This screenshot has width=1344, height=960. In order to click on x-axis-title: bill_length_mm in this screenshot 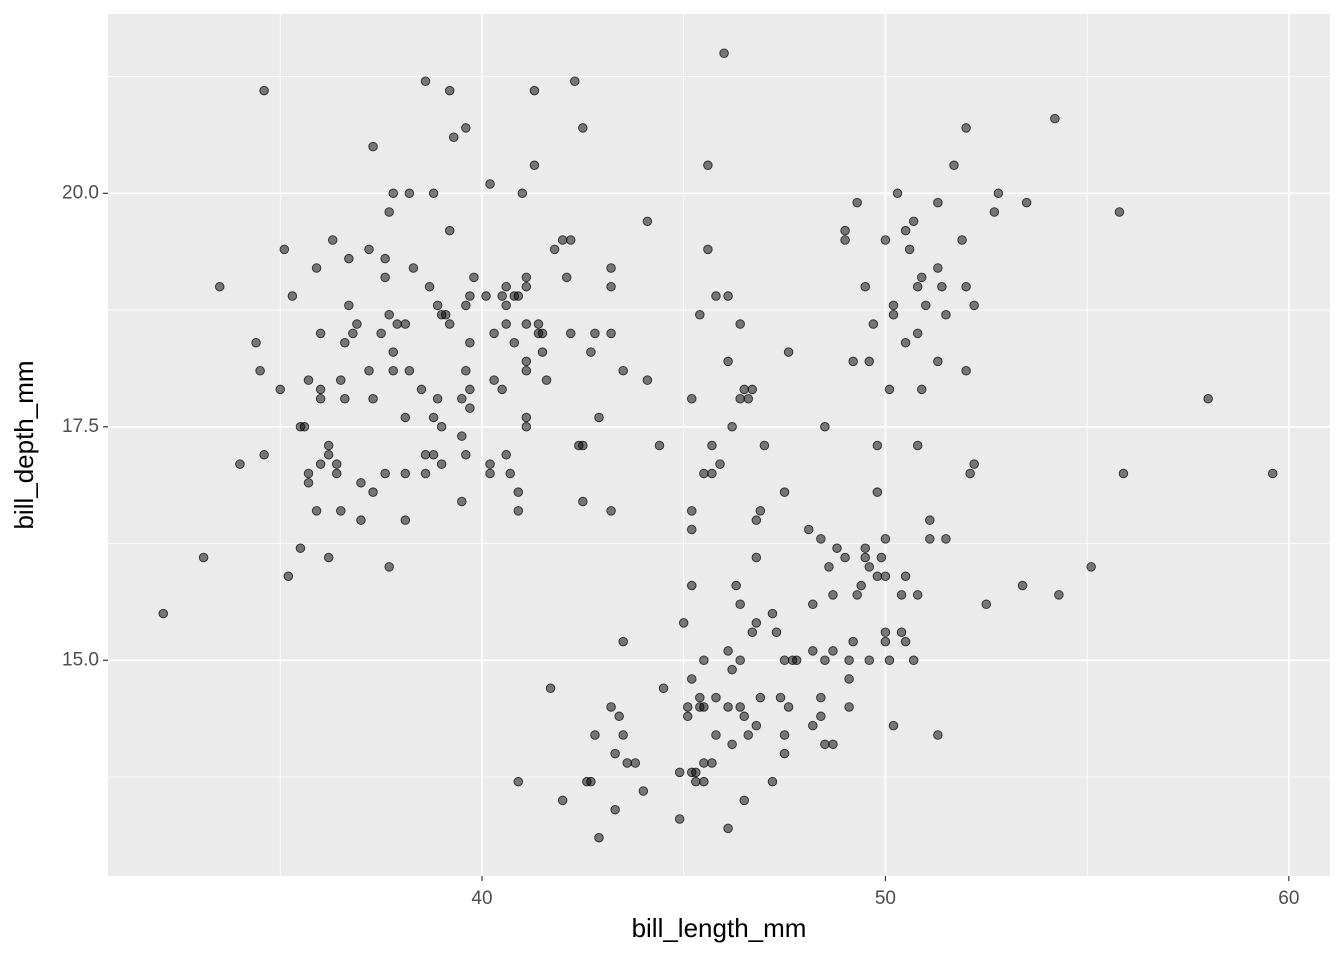, I will do `click(719, 928)`.